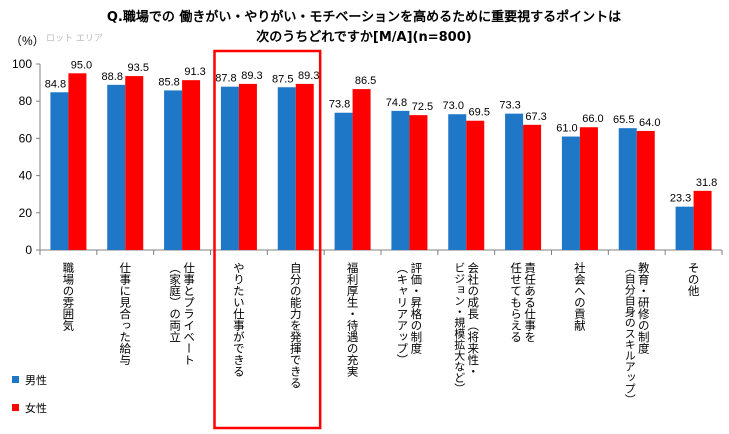 The image size is (729, 434). What do you see at coordinates (566, 129) in the screenshot?
I see `data-label-male: 61.0` at bounding box center [566, 129].